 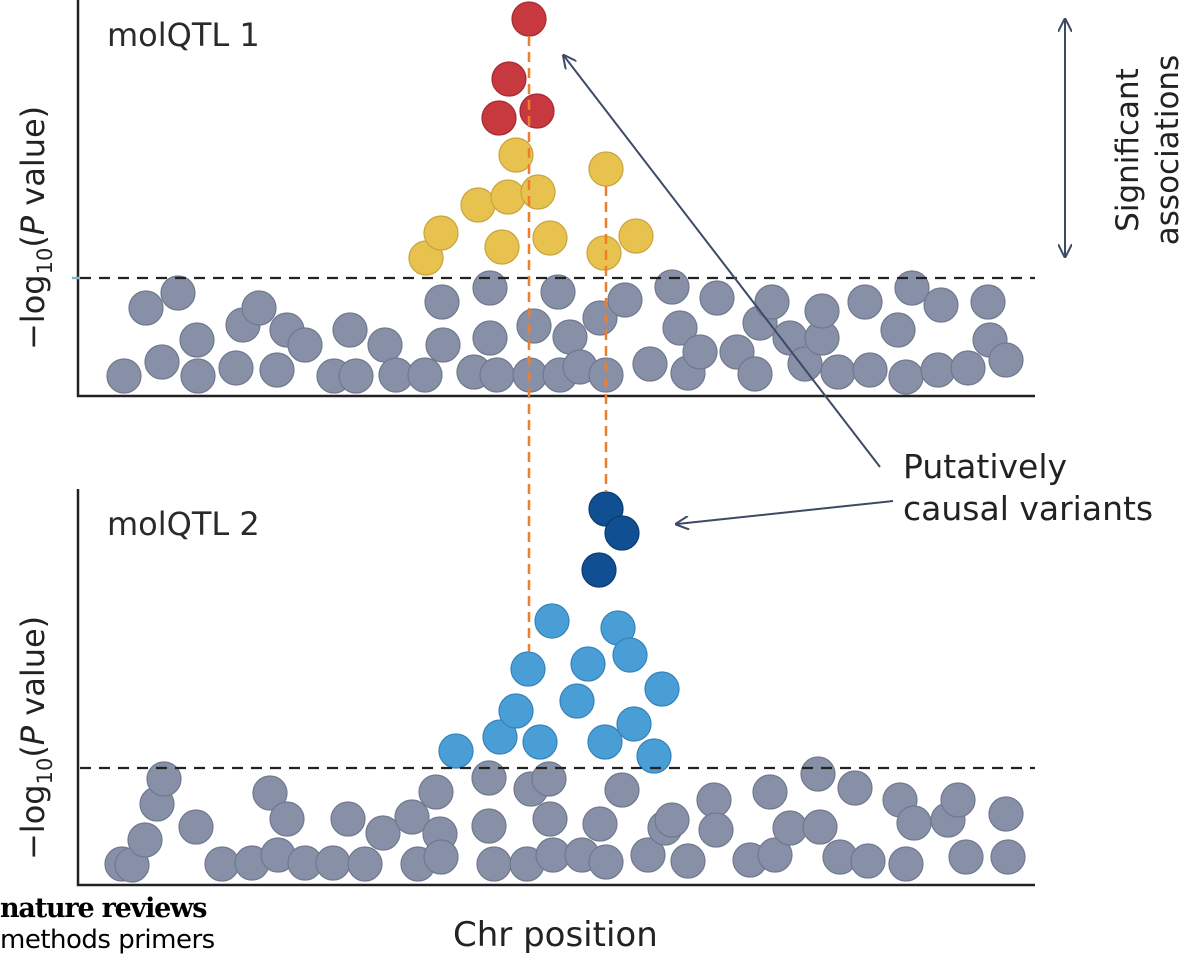 What do you see at coordinates (35, 227) in the screenshot?
I see `panel1-ylabel: −log10(P value)` at bounding box center [35, 227].